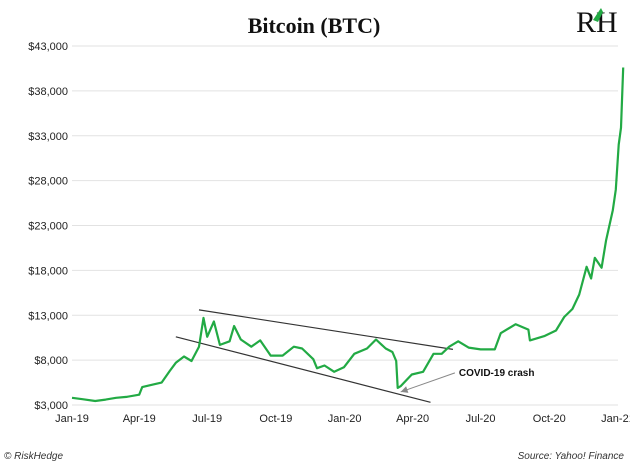 This screenshot has height=466, width=630. What do you see at coordinates (314, 25) in the screenshot?
I see `chart-title: Bitcoin (BTC)` at bounding box center [314, 25].